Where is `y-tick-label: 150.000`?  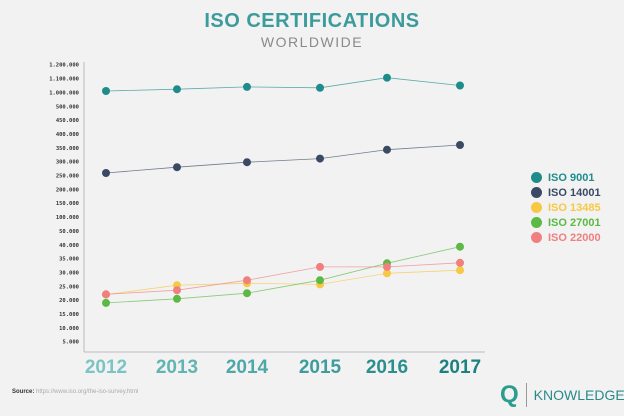 y-tick-label: 150.000 is located at coordinates (67, 204).